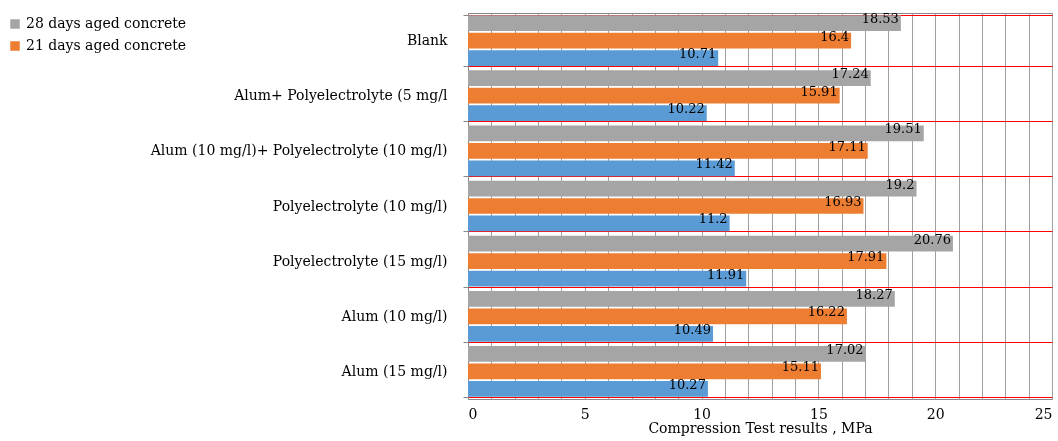 The width and height of the screenshot is (1058, 441). Describe the element at coordinates (726, 274) in the screenshot. I see `data-label: 11.91` at that location.